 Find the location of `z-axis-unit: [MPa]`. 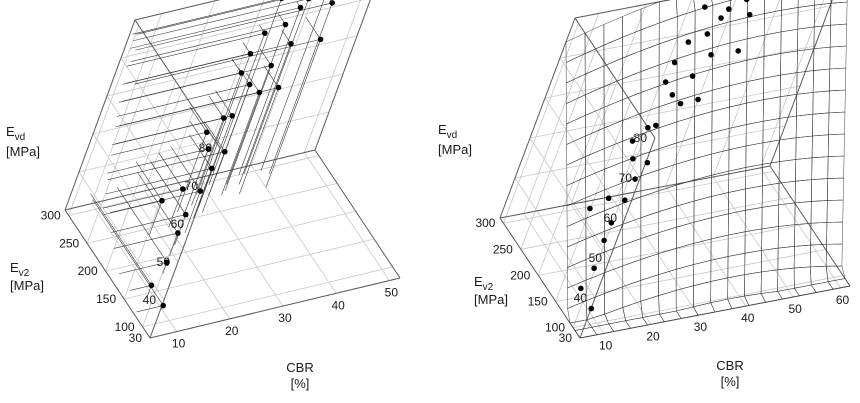

z-axis-unit: [MPa] is located at coordinates (455, 149).